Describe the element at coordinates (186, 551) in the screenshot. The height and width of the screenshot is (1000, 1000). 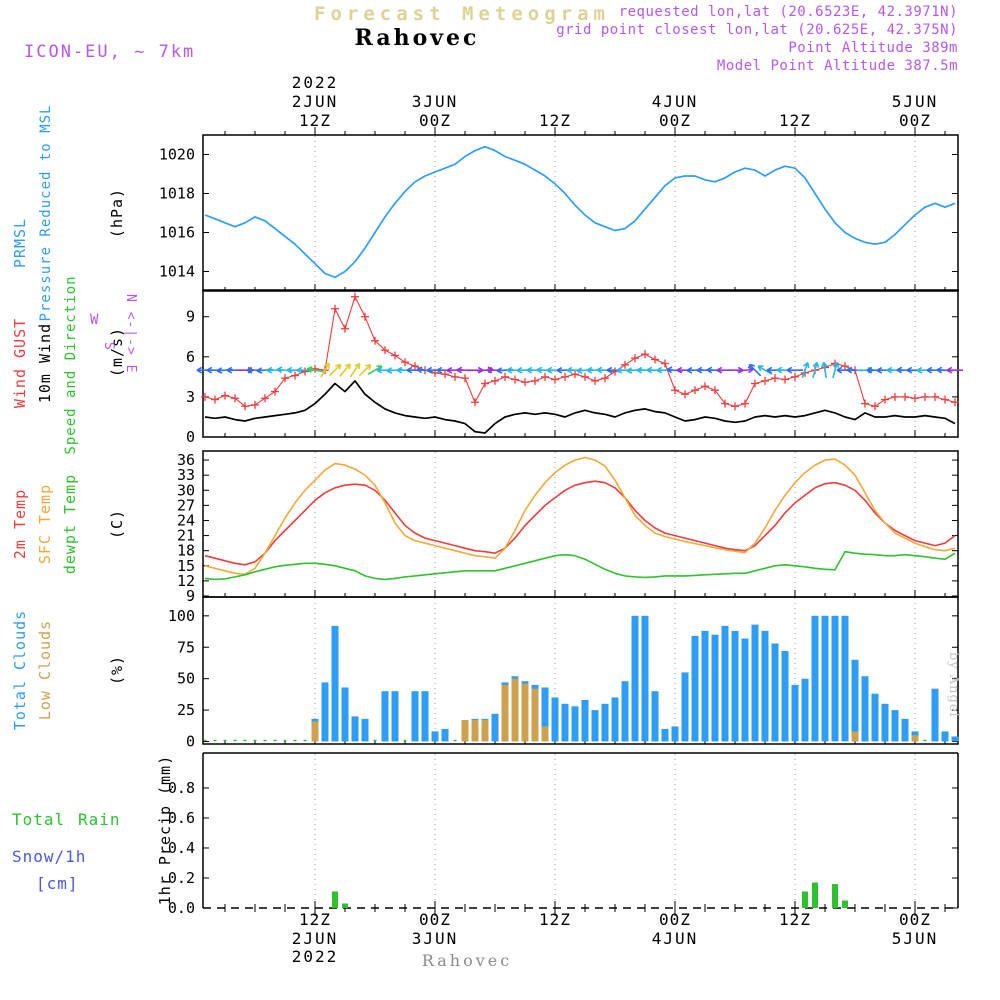
I see `y-tick-label: 18` at that location.